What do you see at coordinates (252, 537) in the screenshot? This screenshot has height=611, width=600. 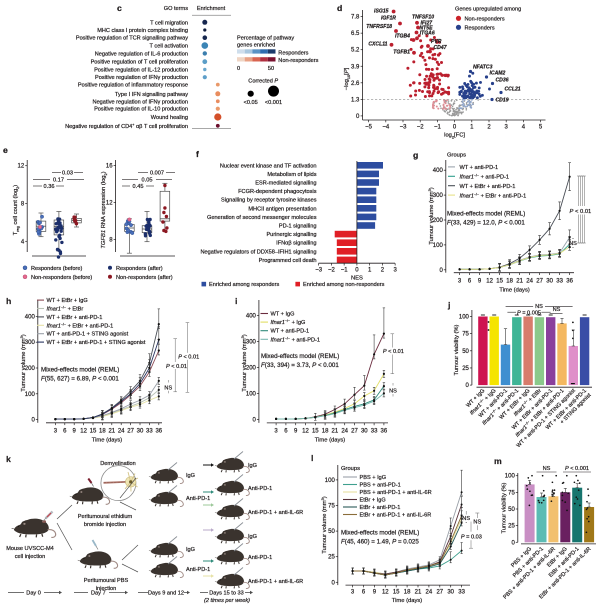 I see `svg-text: IgG` at bounding box center [252, 537].